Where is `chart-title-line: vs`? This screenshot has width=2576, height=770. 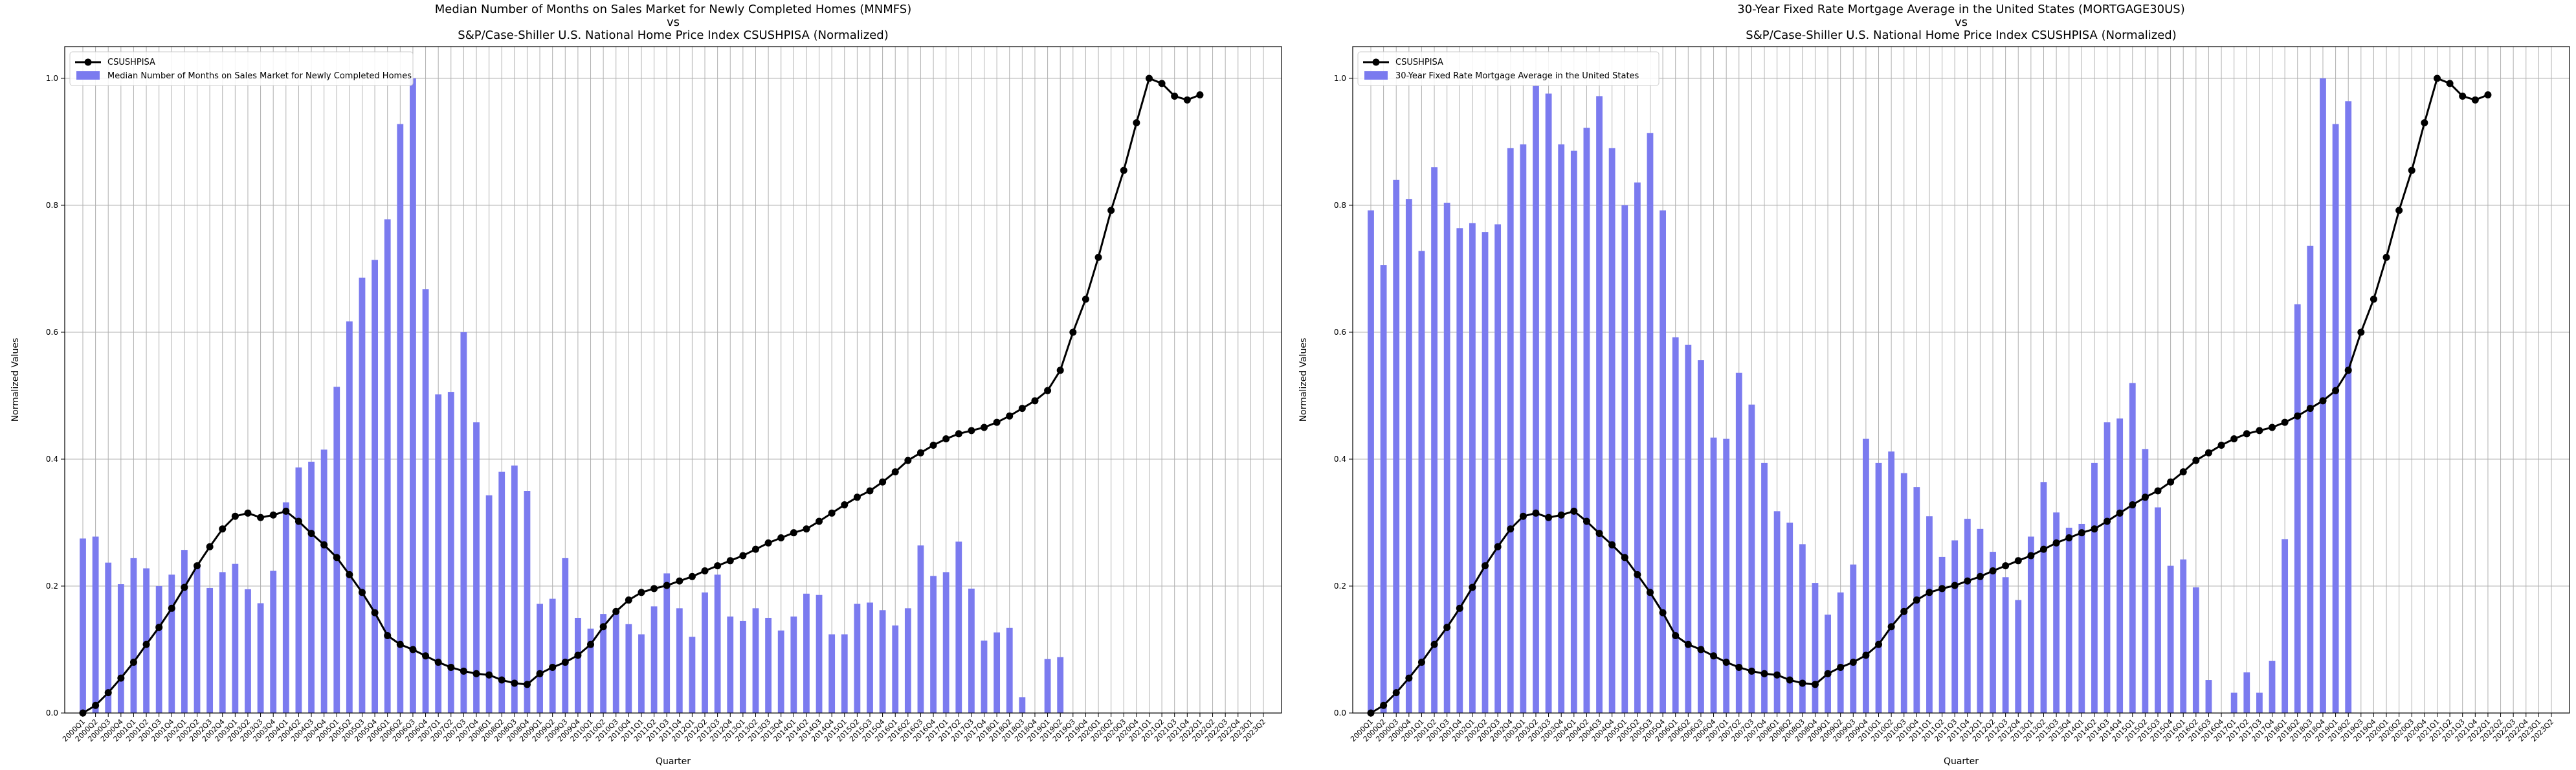 chart-title-line: vs is located at coordinates (1961, 22).